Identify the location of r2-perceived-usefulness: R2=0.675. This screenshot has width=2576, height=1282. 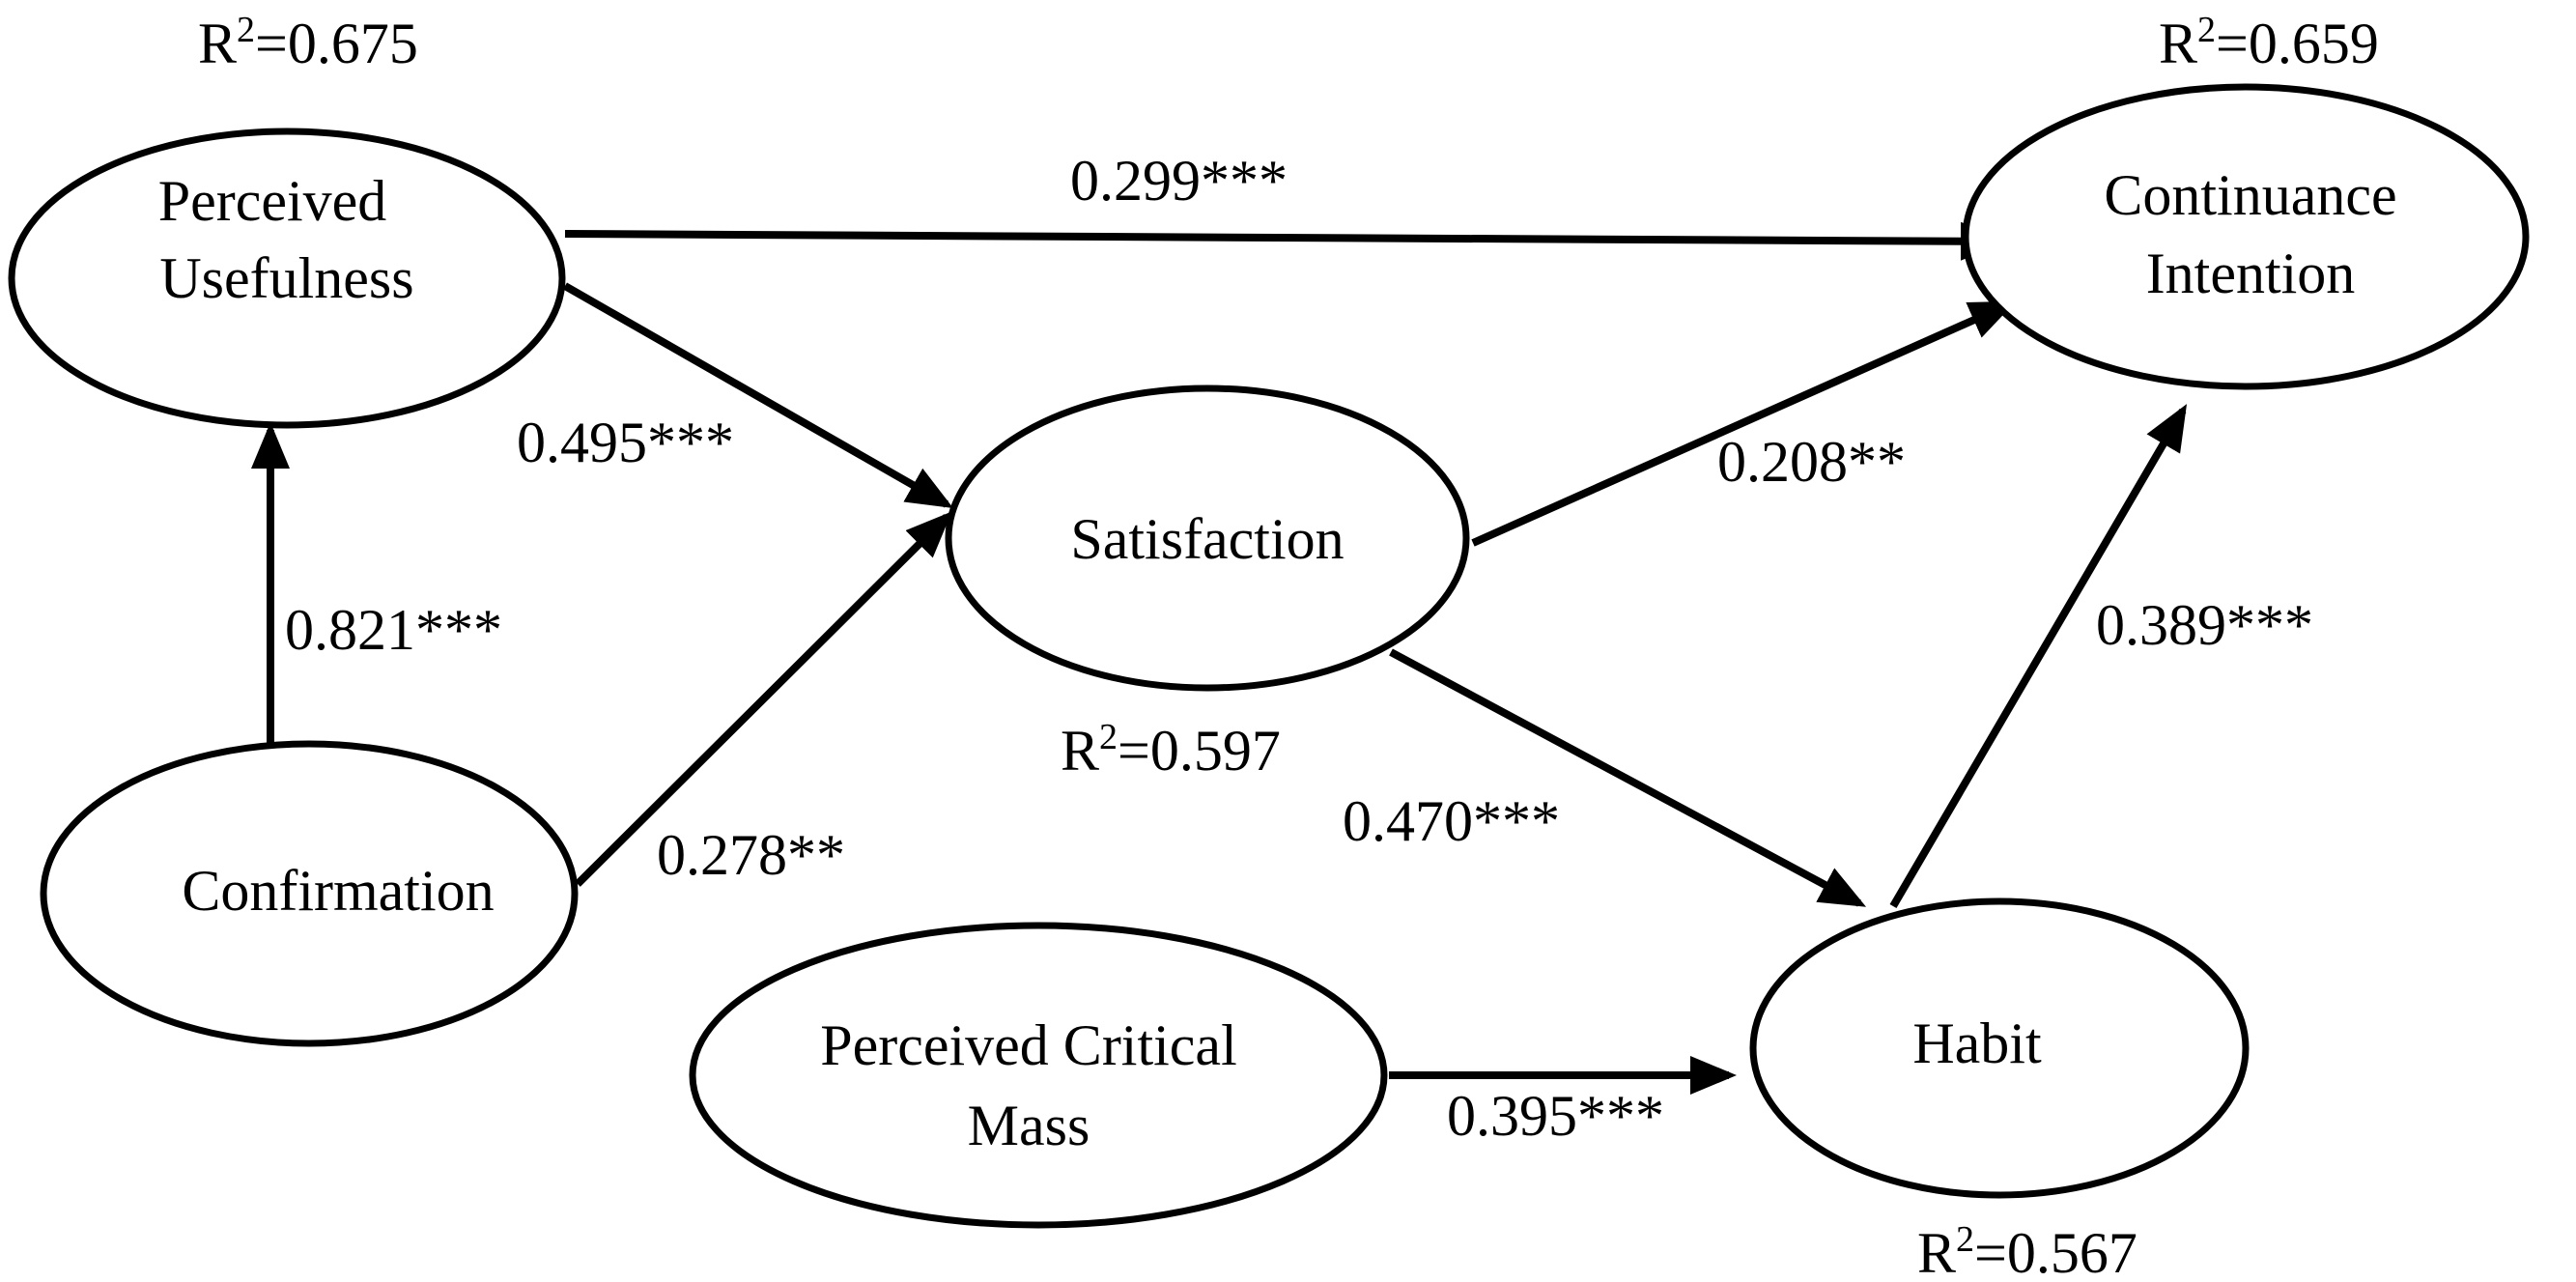
(308, 43).